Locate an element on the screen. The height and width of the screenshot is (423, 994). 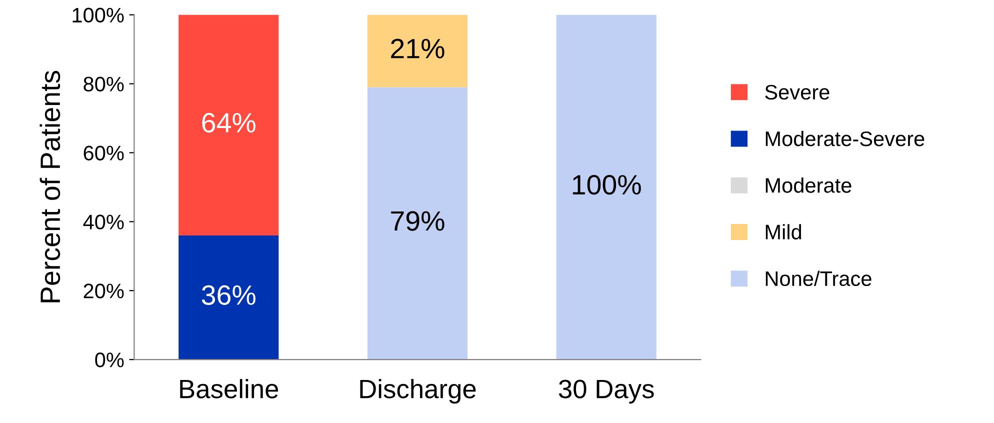
y-tick-label: 20% is located at coordinates (104, 291).